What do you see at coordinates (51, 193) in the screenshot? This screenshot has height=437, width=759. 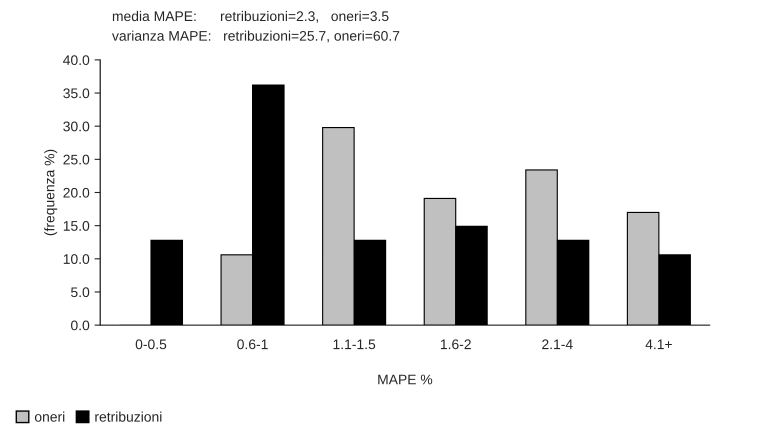 I see `y-axis-title: (frequenza %)` at bounding box center [51, 193].